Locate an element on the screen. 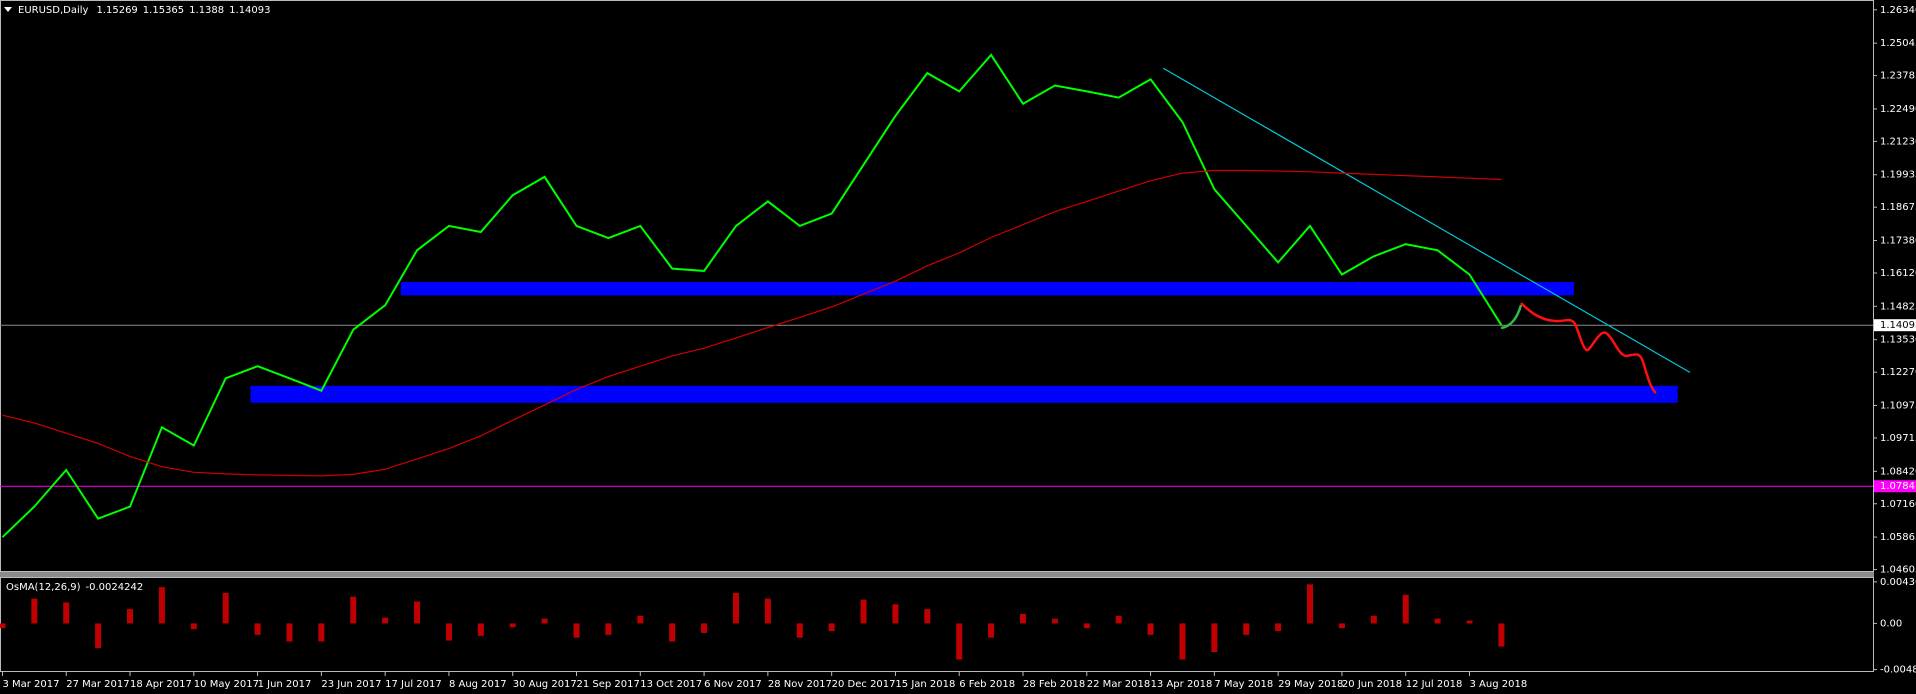 The height and width of the screenshot is (694, 1916). panel-separator is located at coordinates (937, 574).